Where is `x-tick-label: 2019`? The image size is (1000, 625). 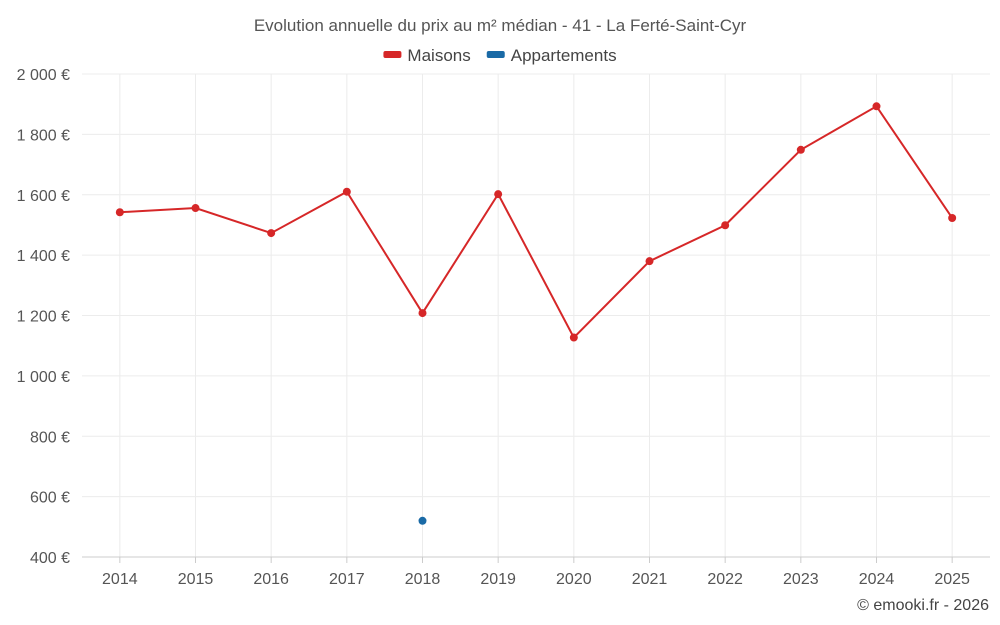
x-tick-label: 2019 is located at coordinates (498, 579).